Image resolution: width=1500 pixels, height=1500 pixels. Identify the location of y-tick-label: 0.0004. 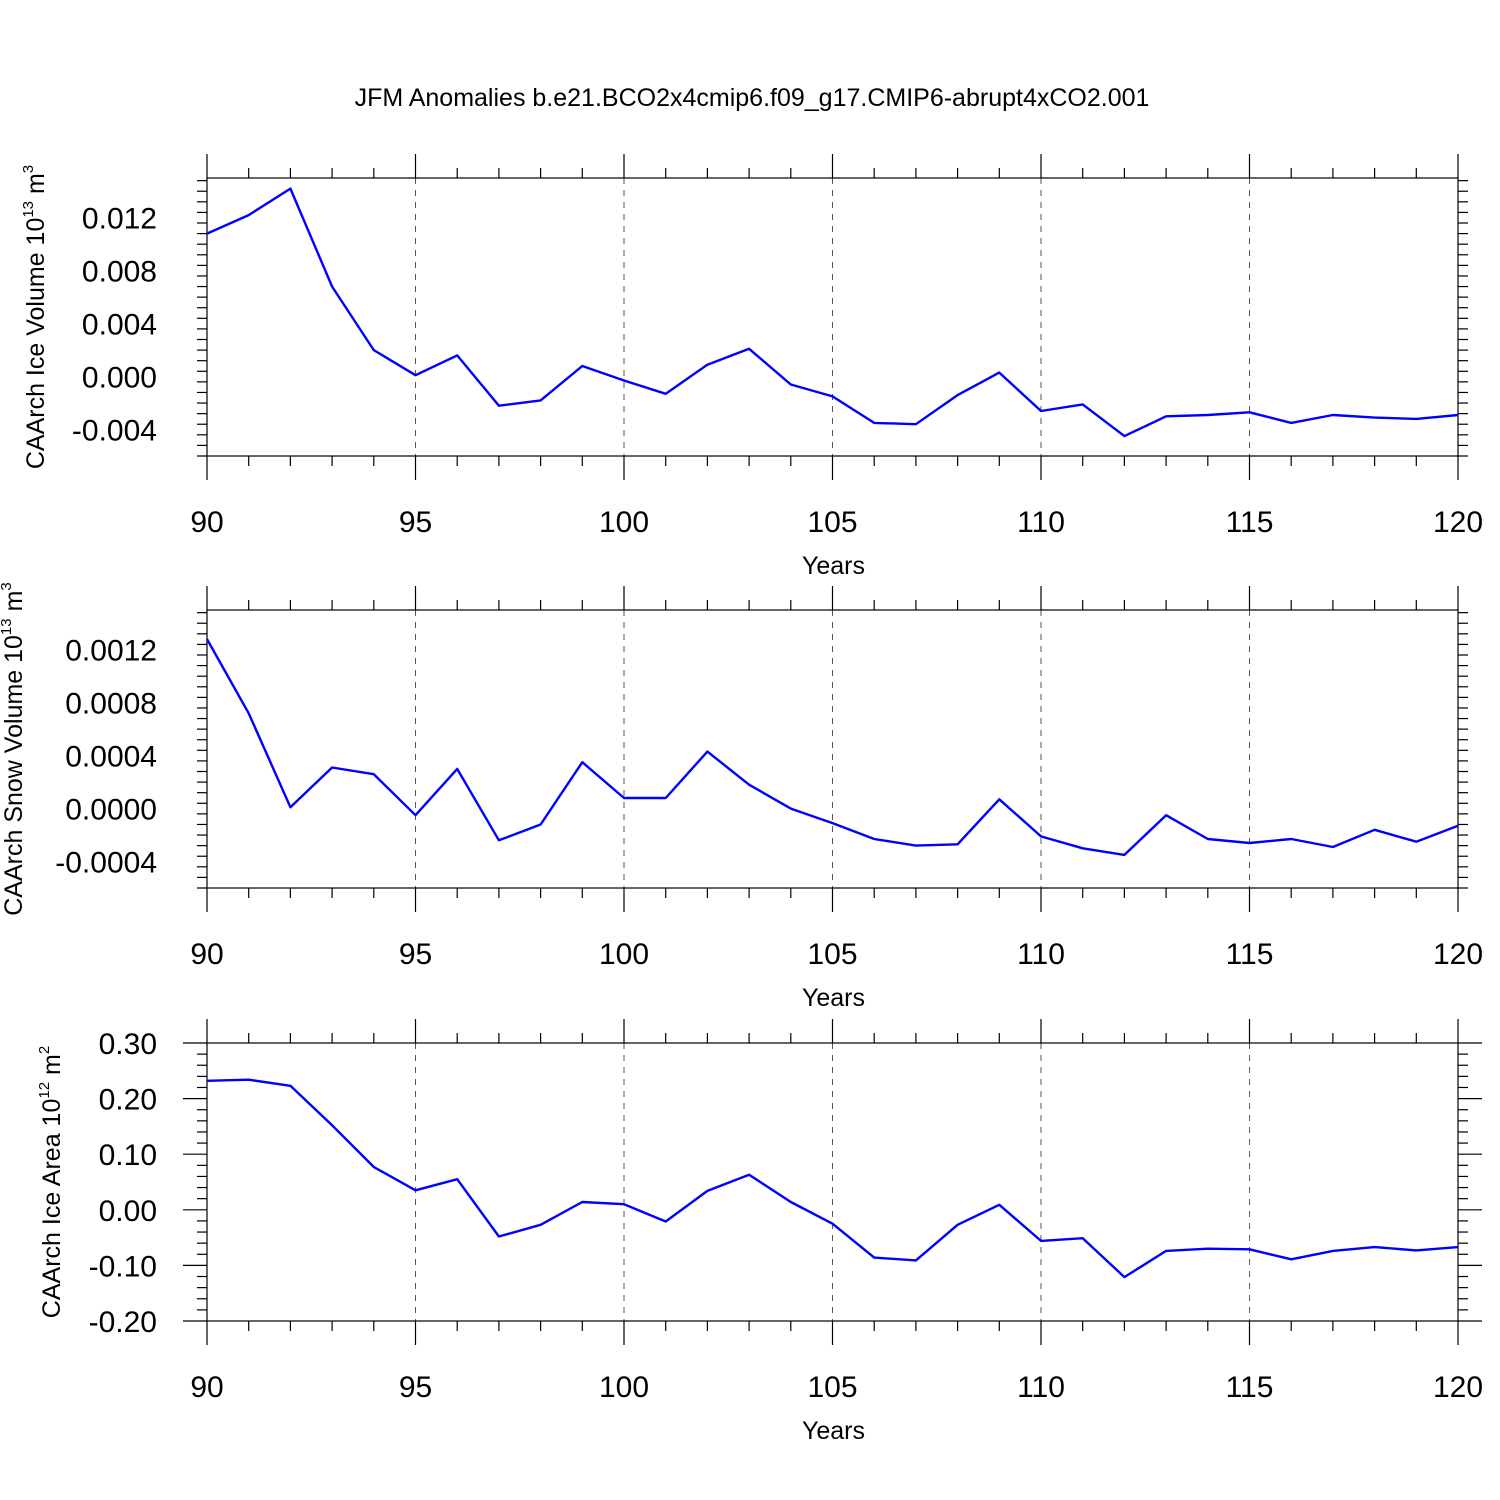
(111, 757).